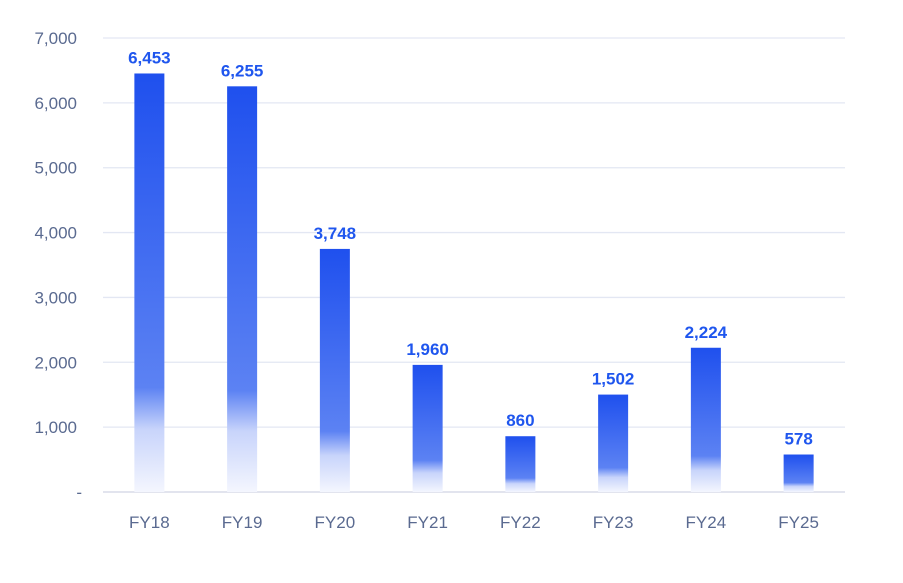  I want to click on y-tick-label: 4,000, so click(55, 233).